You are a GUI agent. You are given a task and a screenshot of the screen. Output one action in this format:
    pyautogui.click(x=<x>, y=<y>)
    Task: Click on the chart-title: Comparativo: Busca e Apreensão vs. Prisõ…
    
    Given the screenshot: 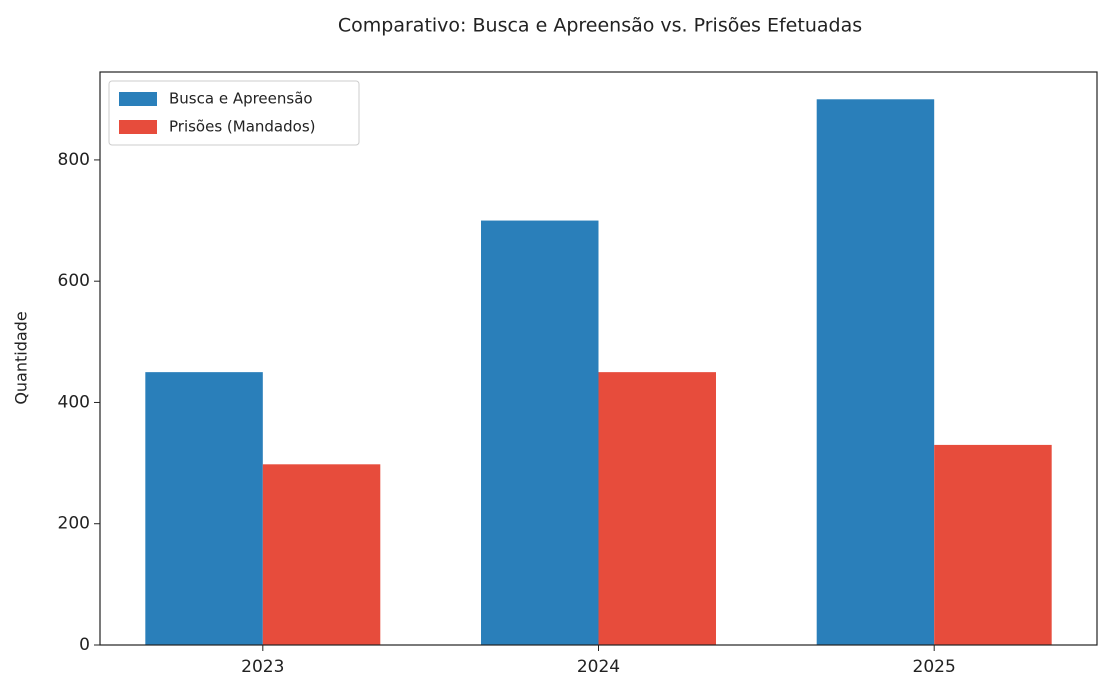 What is the action you would take?
    pyautogui.click(x=600, y=26)
    